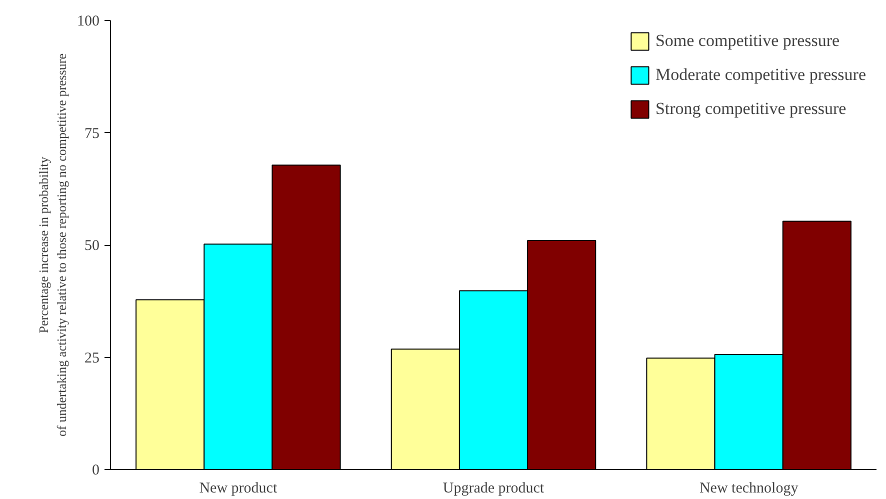 This screenshot has height=499, width=886. What do you see at coordinates (238, 488) in the screenshot?
I see `x-tick-label: New product` at bounding box center [238, 488].